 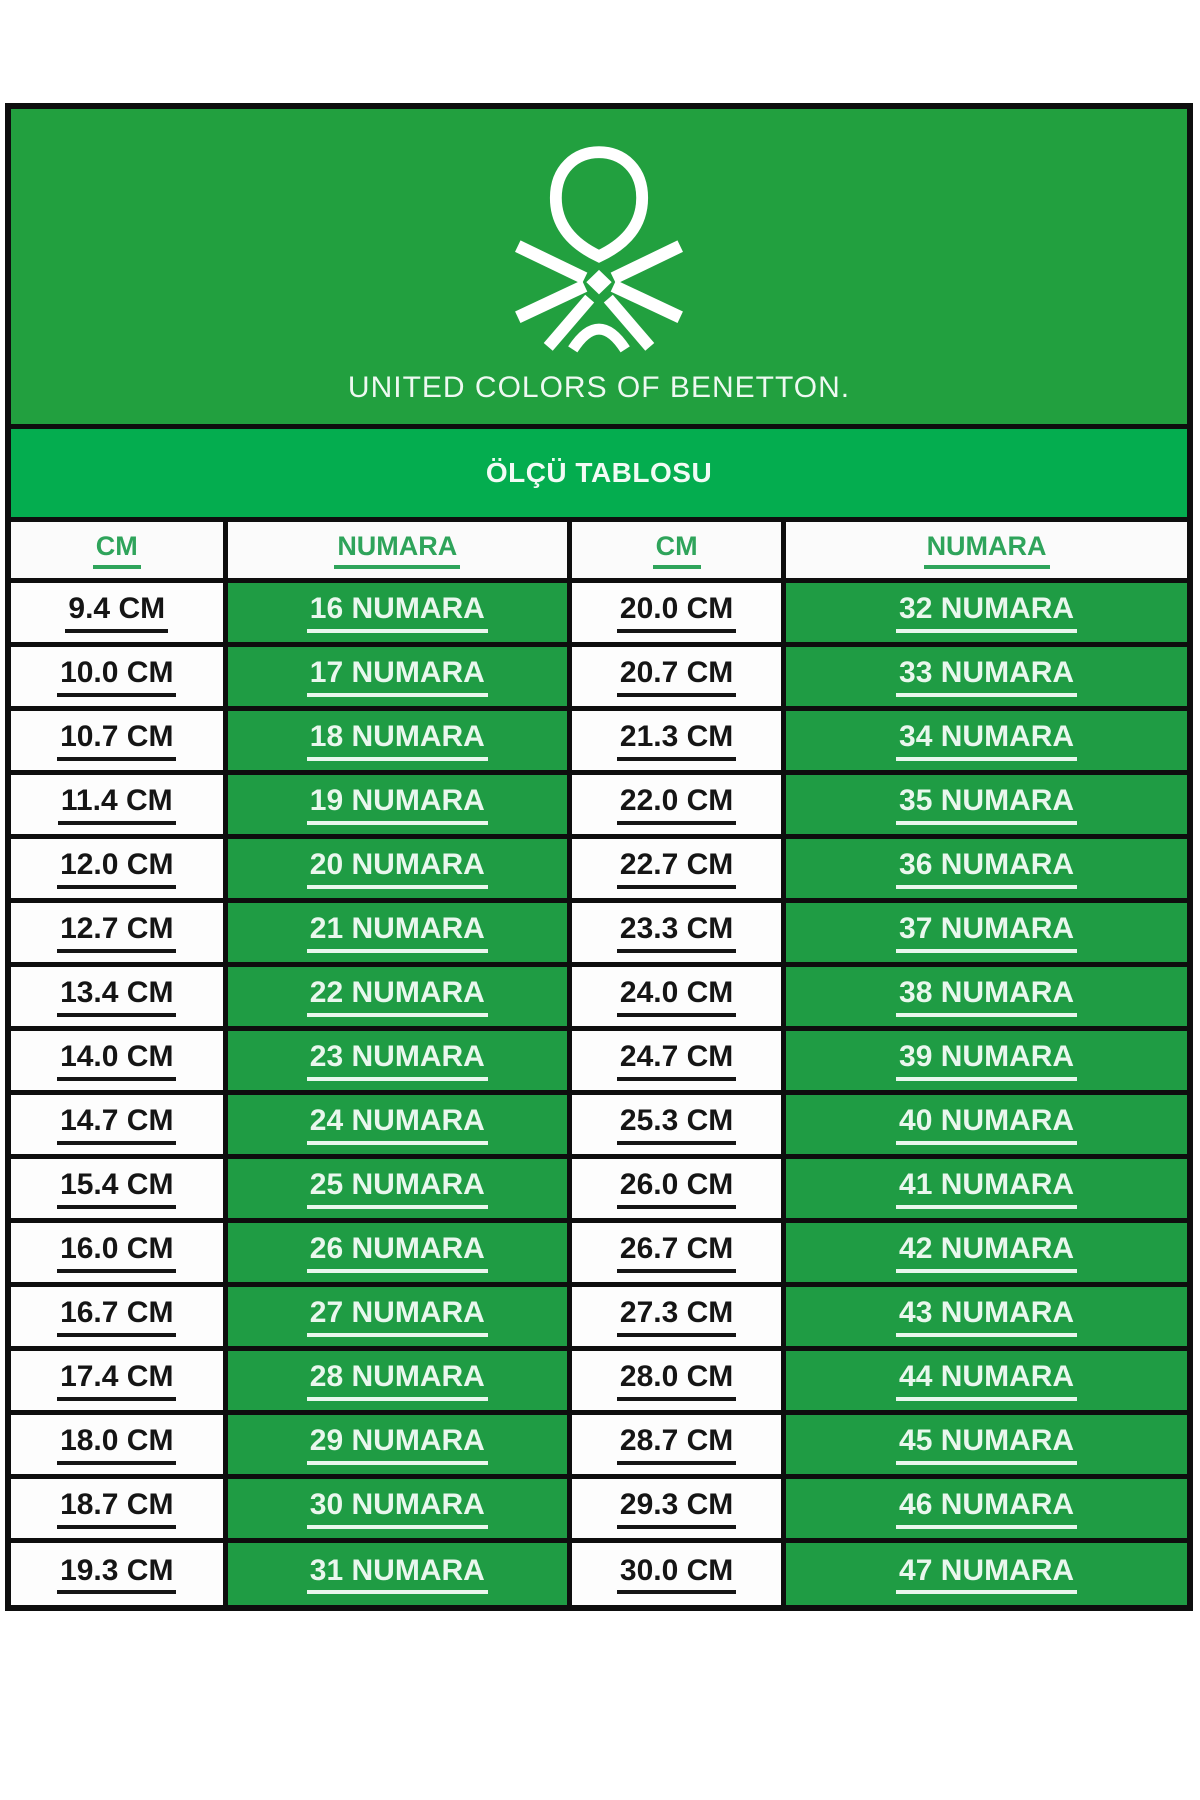 I want to click on table-title-bar: ÖLÇÜ TABLOSU, so click(x=599, y=470).